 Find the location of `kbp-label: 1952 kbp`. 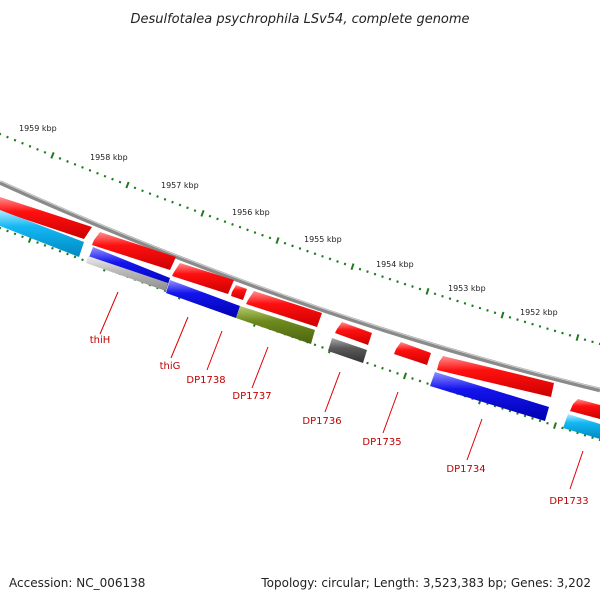

kbp-label: 1952 kbp is located at coordinates (539, 312).